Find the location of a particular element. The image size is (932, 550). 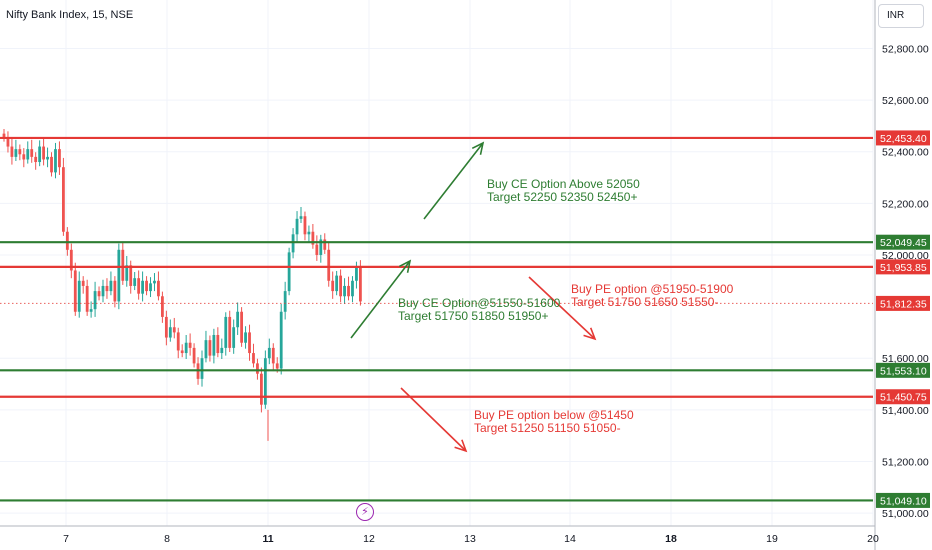

level-price-label: 52,453.40 is located at coordinates (903, 139).